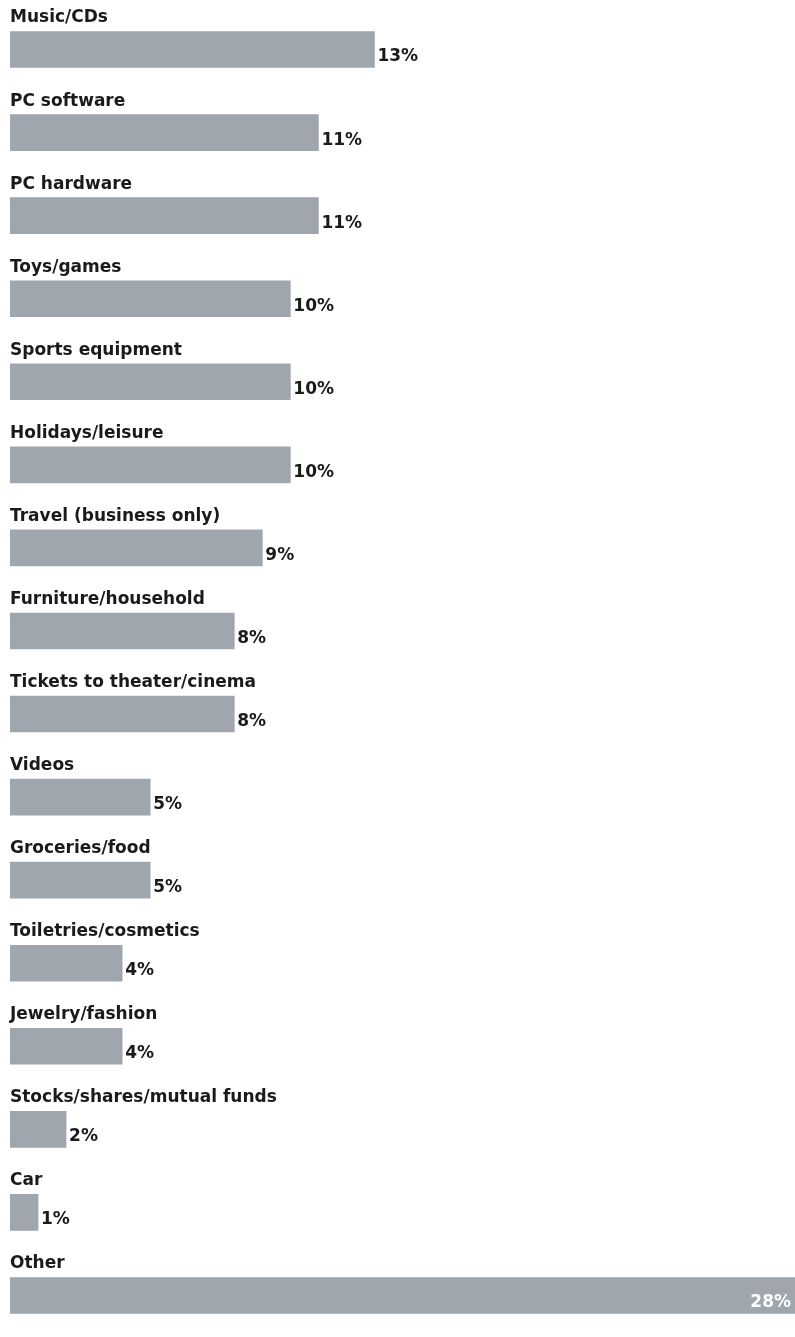 This screenshot has height=1337, width=795. Describe the element at coordinates (71, 182) in the screenshot. I see `y-tick-label: PC hardware` at that location.